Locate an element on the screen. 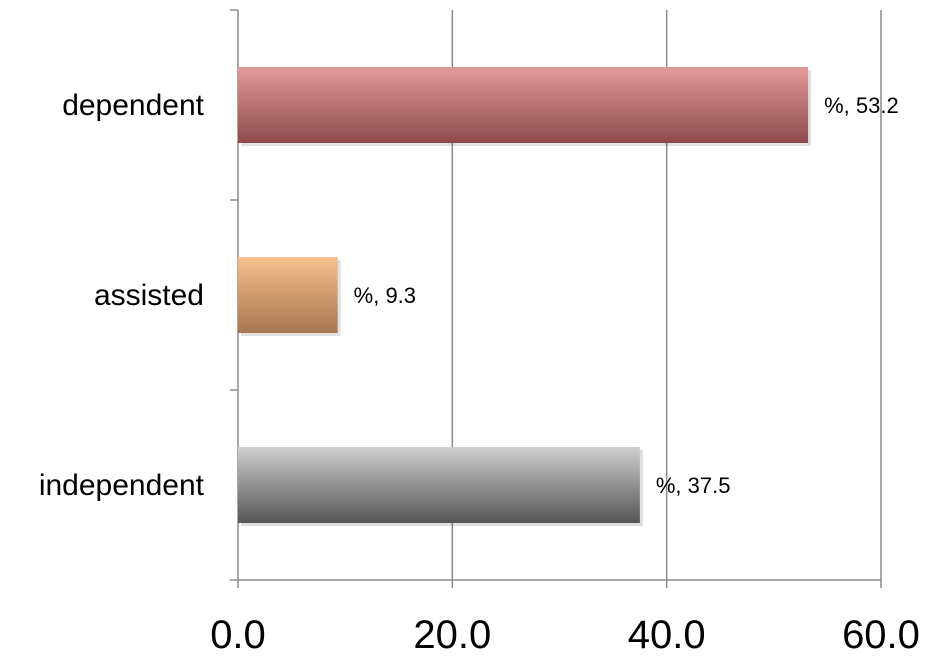 The width and height of the screenshot is (927, 663). data-label: %, 53.2 is located at coordinates (861, 105).